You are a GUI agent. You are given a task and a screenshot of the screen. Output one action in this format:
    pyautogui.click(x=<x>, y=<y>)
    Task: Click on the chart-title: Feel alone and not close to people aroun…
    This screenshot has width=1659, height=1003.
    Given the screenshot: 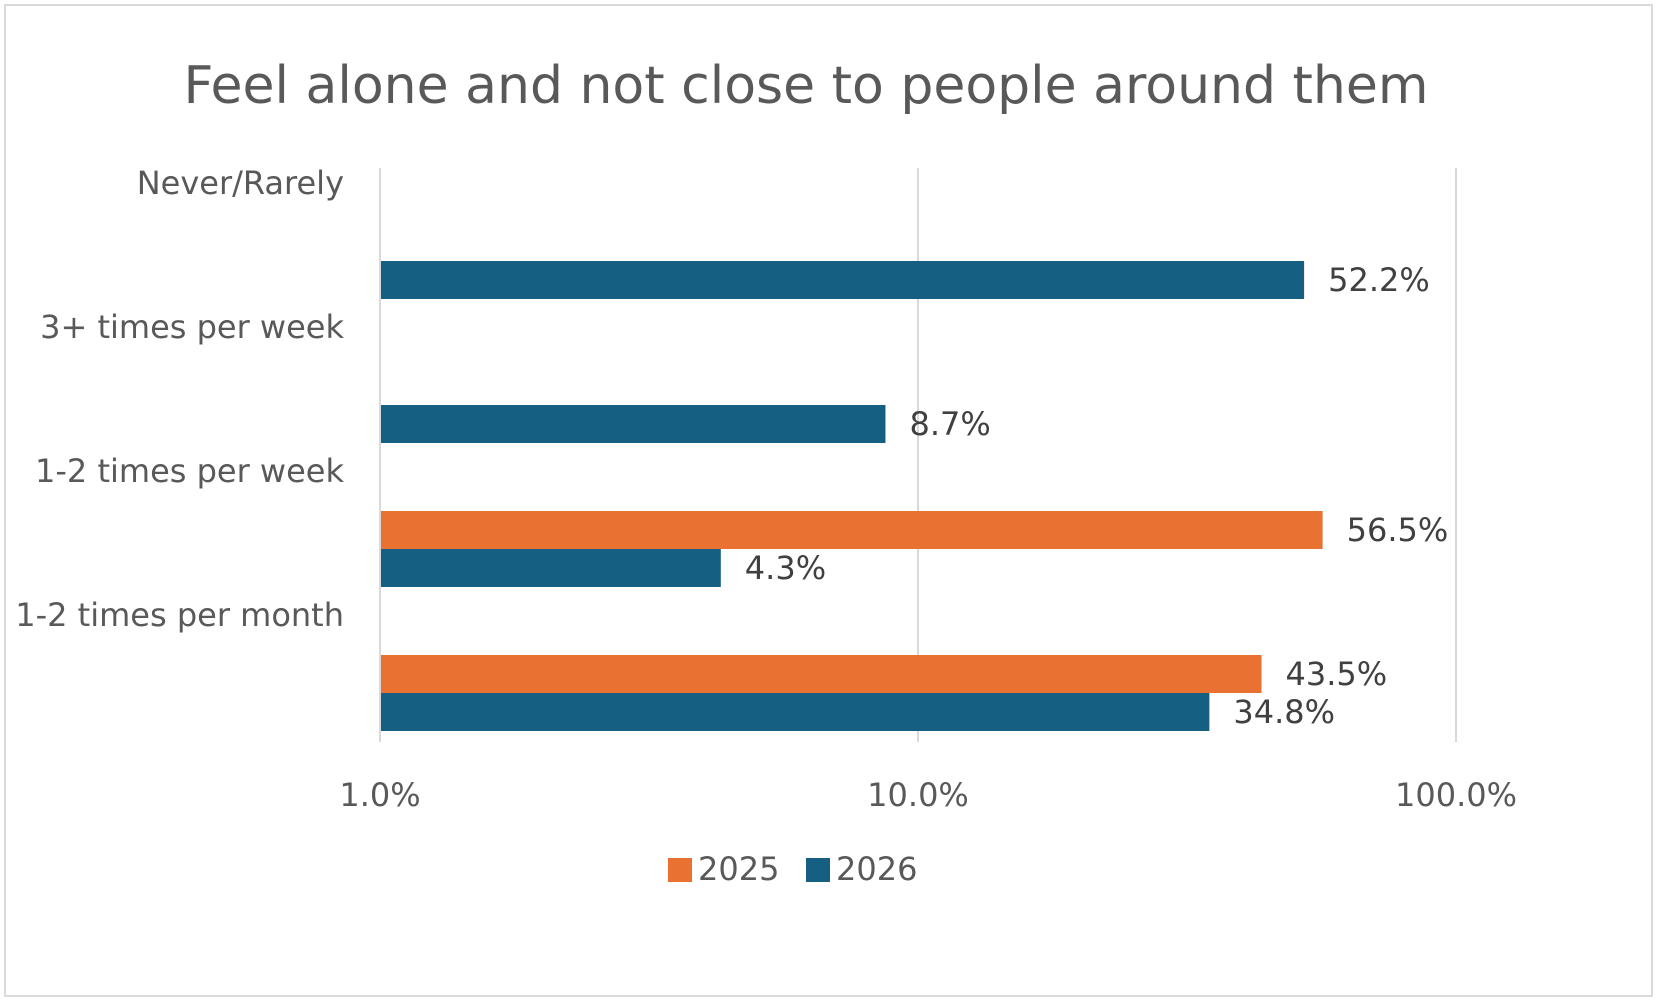 What is the action you would take?
    pyautogui.click(x=805, y=86)
    